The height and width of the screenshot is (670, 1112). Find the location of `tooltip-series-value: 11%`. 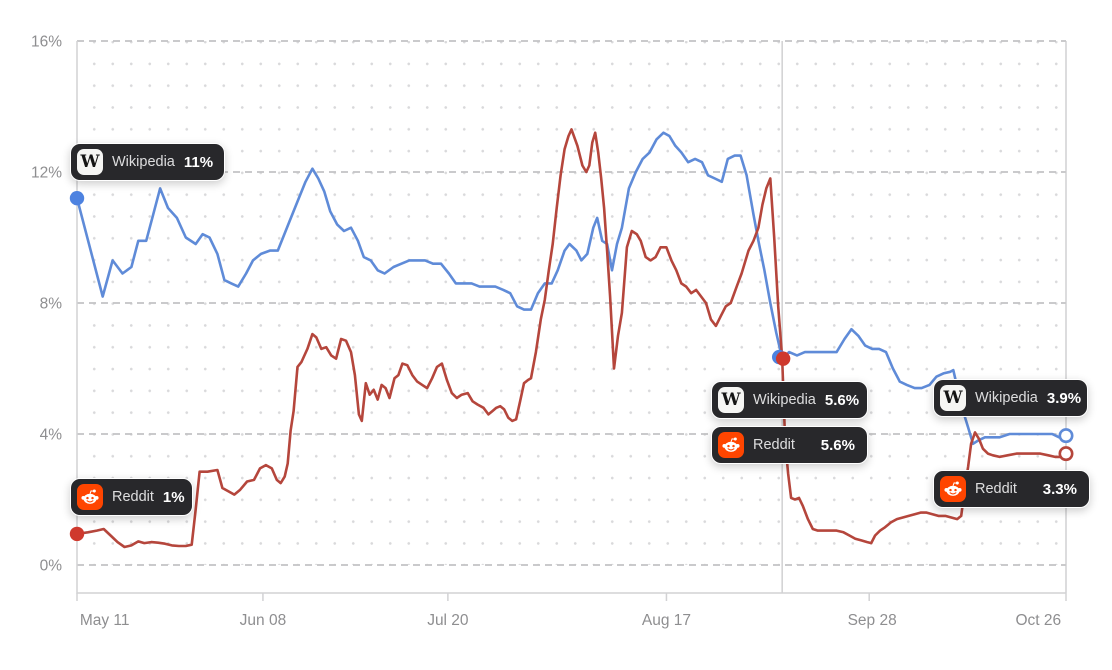

tooltip-series-value: 11% is located at coordinates (198, 162).